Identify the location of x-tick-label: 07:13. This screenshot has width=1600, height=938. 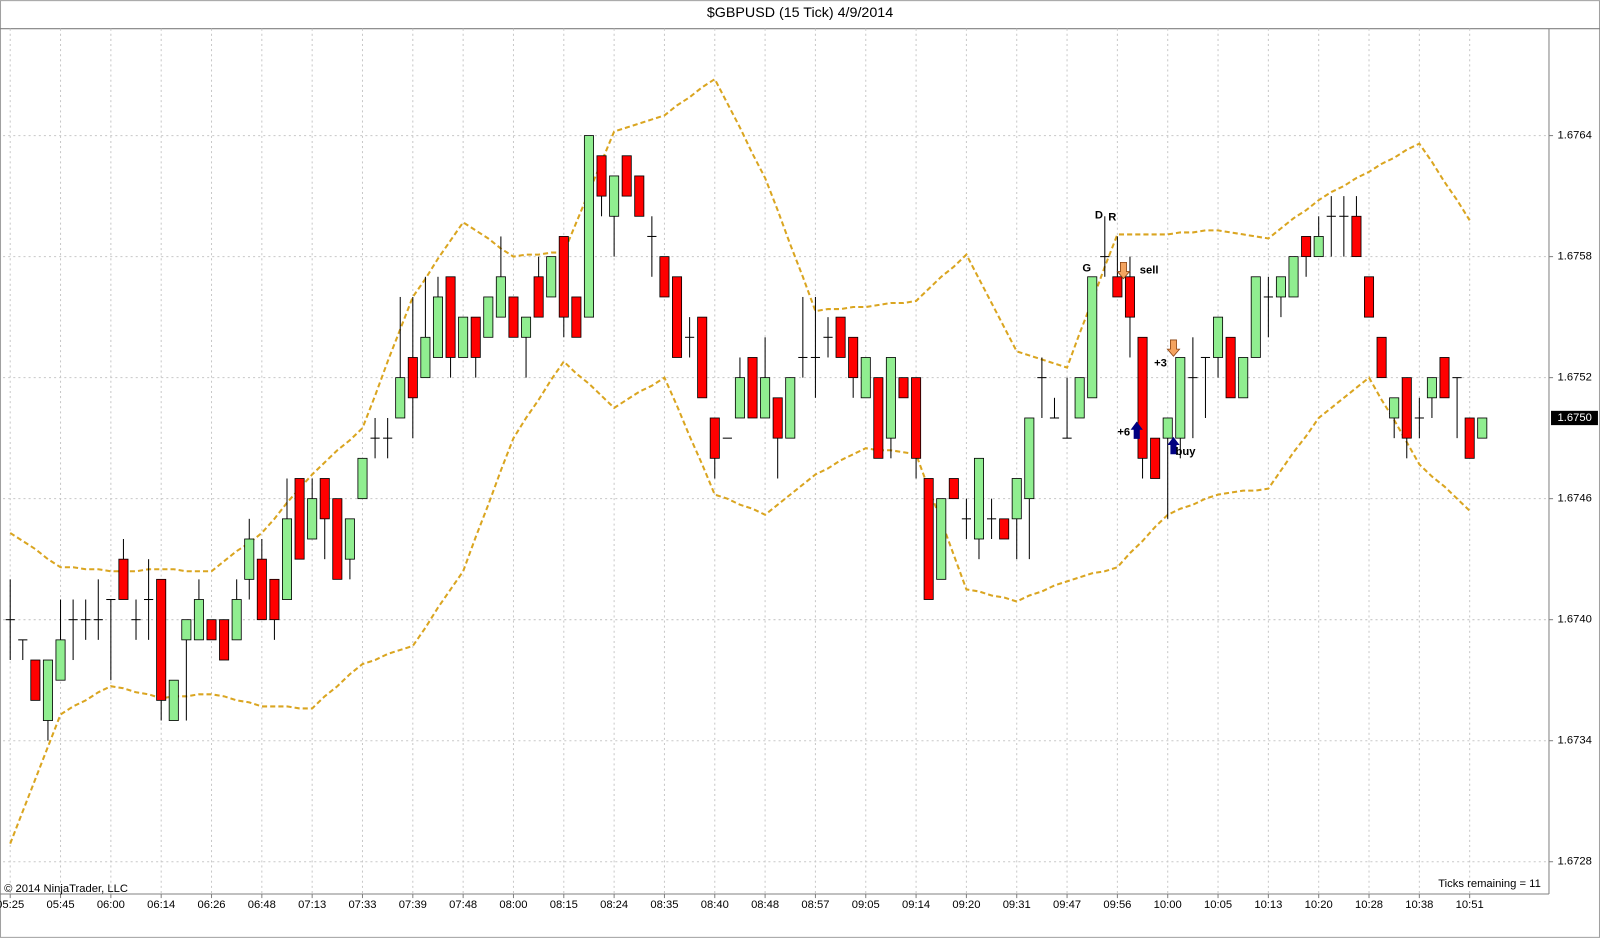
(312, 905).